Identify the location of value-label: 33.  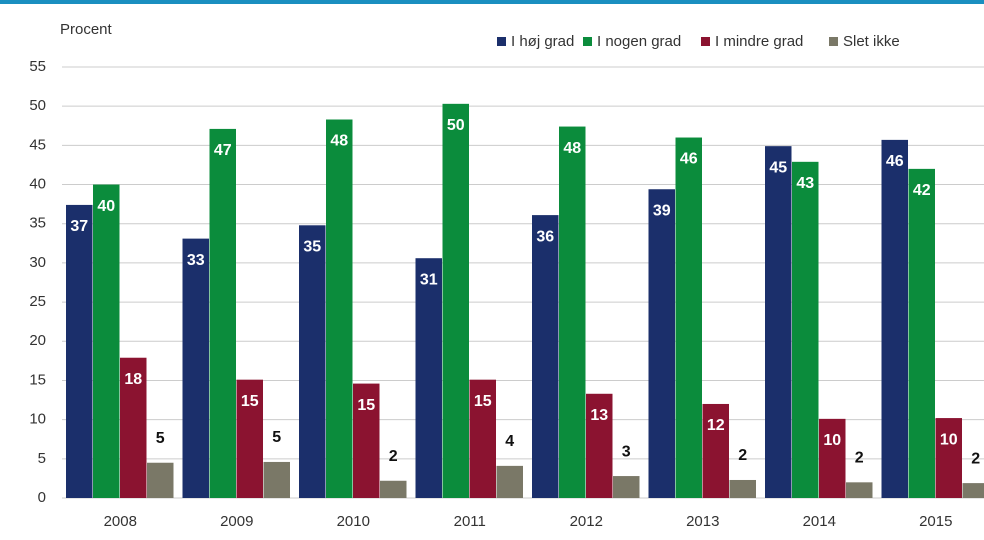
(196, 260).